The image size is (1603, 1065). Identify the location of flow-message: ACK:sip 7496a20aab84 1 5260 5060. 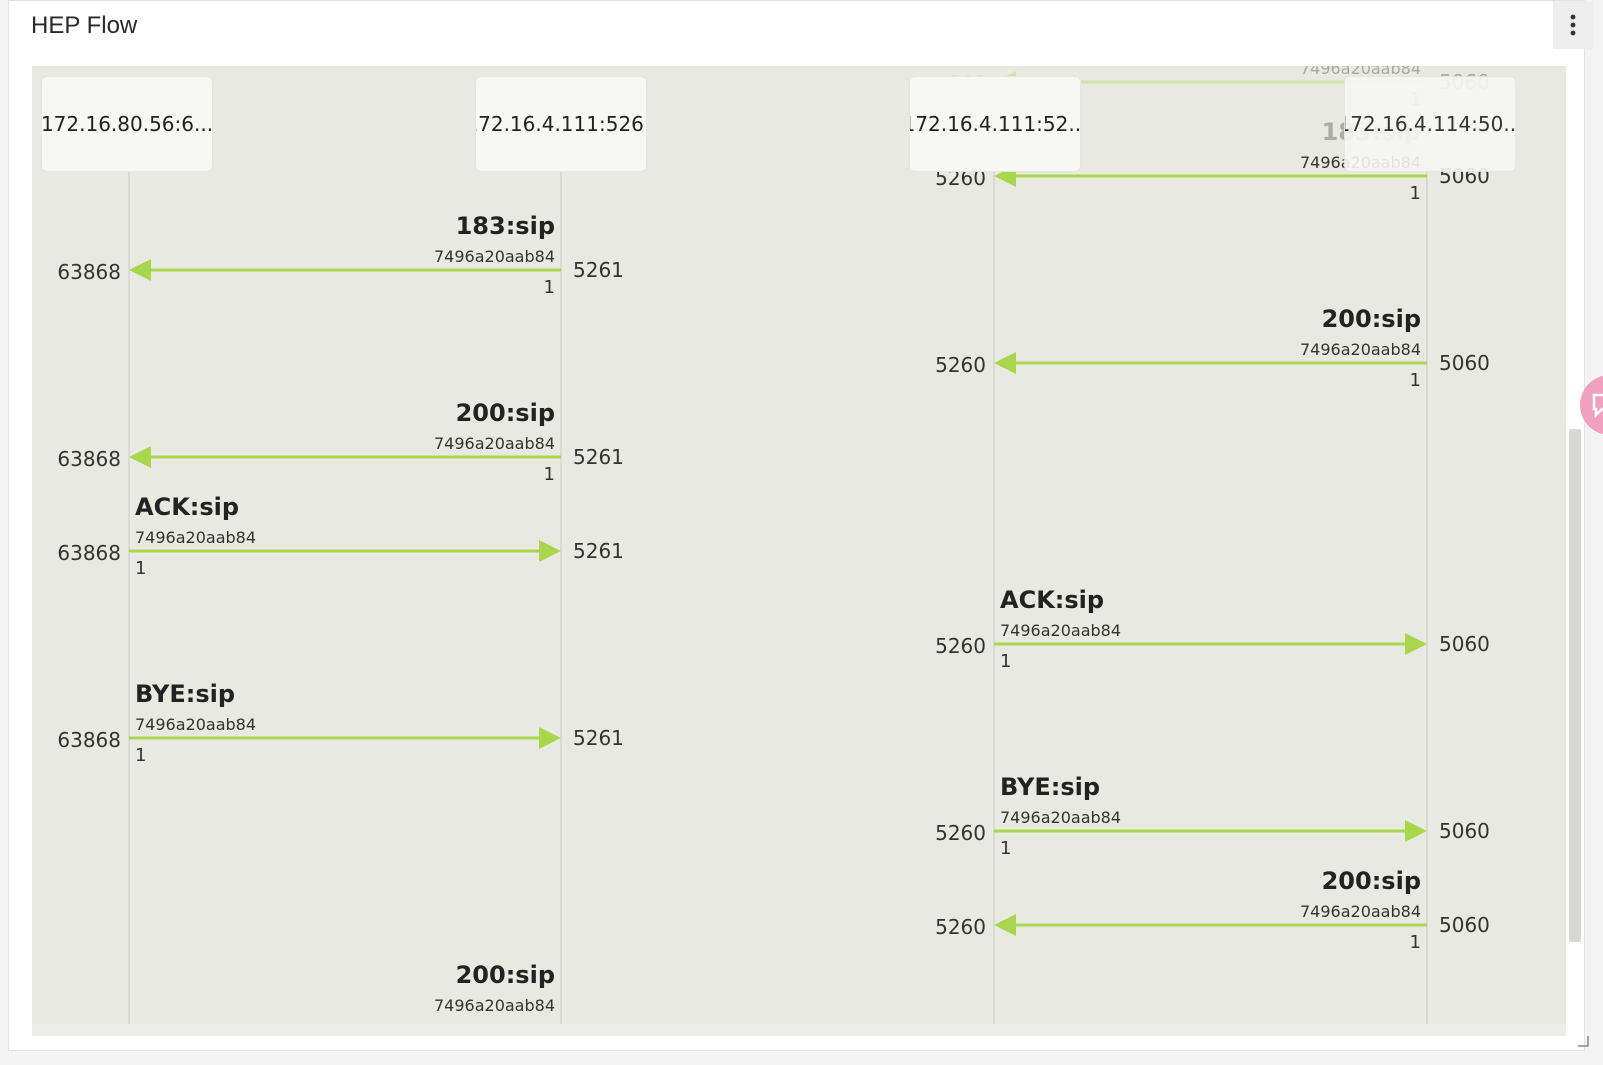
(1212, 629).